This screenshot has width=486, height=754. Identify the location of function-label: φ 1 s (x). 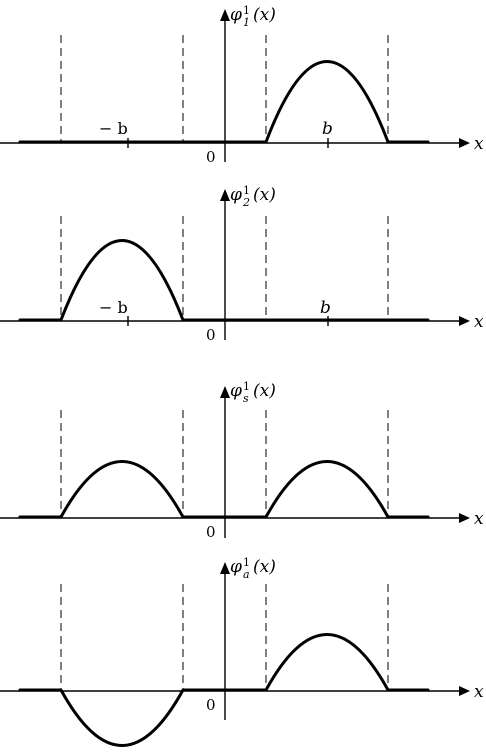
(253, 392).